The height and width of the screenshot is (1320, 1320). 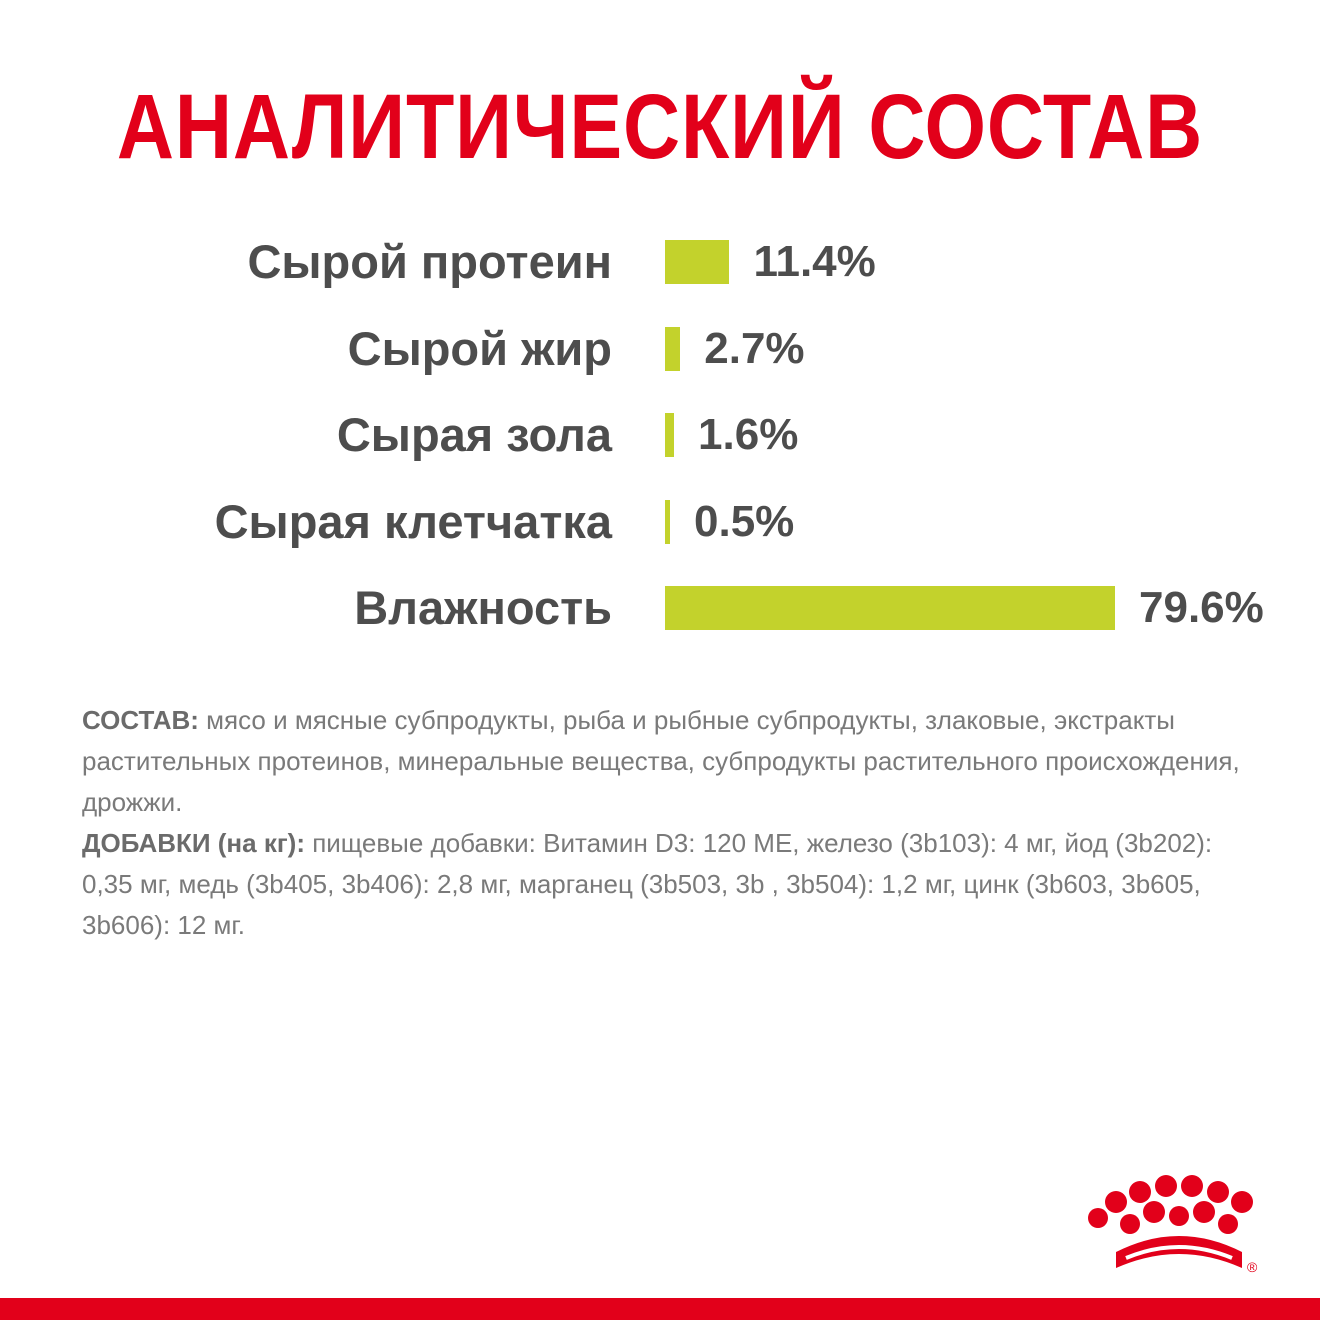 What do you see at coordinates (754, 348) in the screenshot?
I see `bar-value-label: 2.7%` at bounding box center [754, 348].